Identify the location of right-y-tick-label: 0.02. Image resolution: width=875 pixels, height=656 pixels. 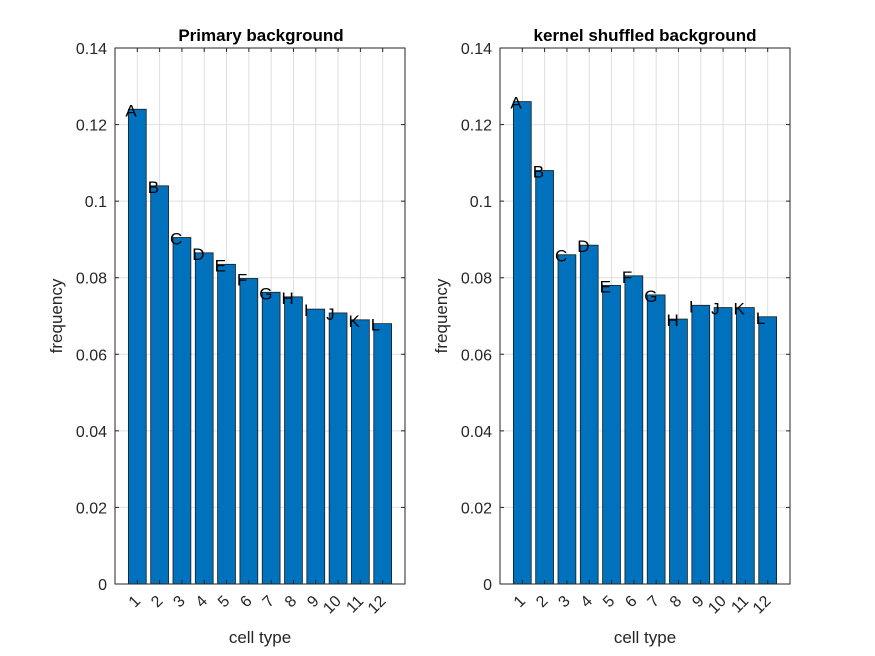
(476, 508).